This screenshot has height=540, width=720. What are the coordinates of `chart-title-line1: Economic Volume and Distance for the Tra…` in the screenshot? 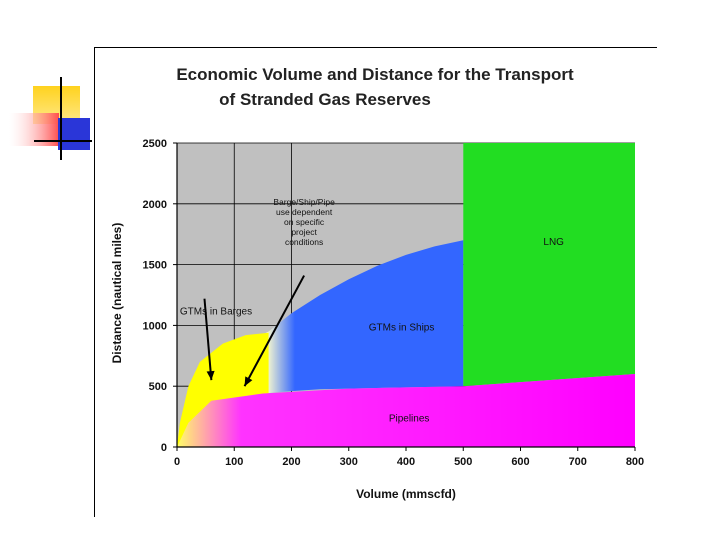 It's located at (375, 74).